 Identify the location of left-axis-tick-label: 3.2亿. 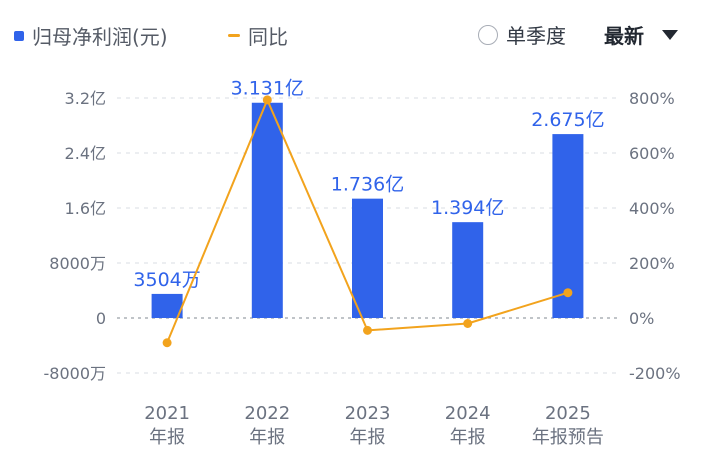
(85, 98).